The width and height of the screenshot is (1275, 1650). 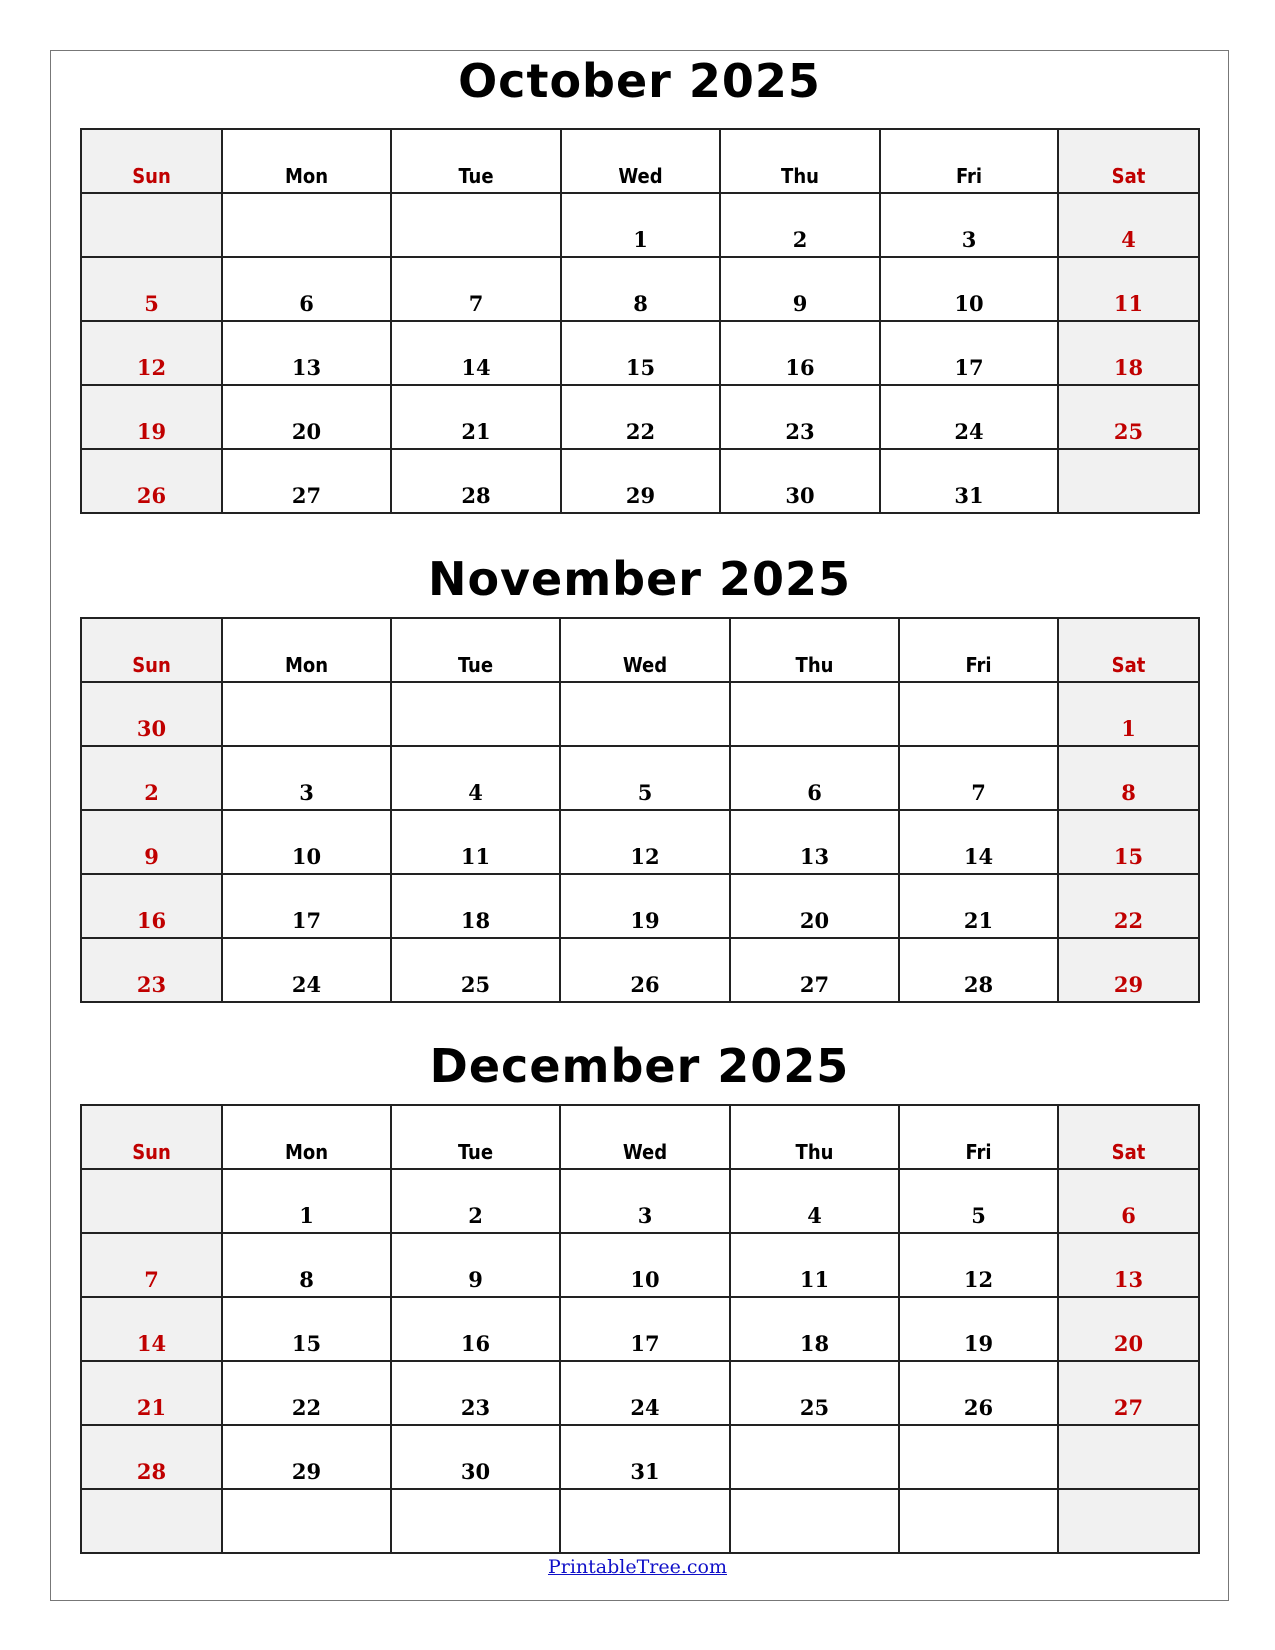 I want to click on day-cell: 26, so click(x=978, y=1393).